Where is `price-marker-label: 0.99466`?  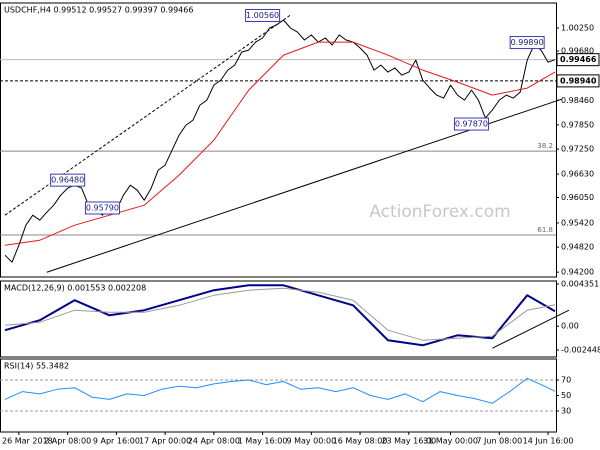
price-marker-label: 0.99466 is located at coordinates (578, 59).